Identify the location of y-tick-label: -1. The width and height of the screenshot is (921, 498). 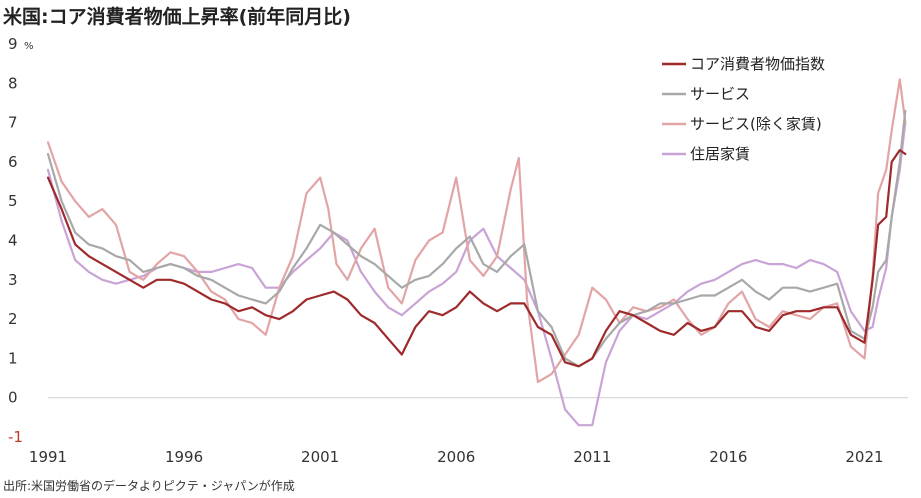
(15, 437).